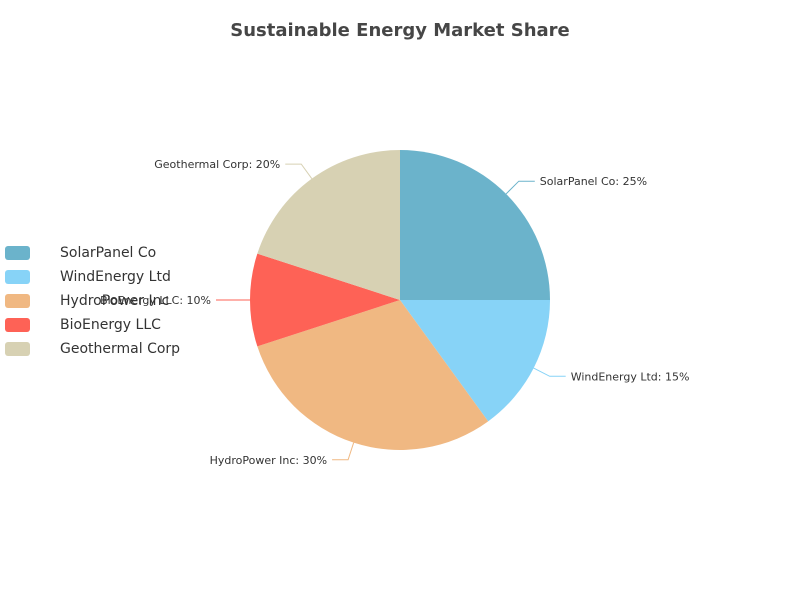  Describe the element at coordinates (17, 301) in the screenshot. I see `legend-swatch-hydropower` at that location.